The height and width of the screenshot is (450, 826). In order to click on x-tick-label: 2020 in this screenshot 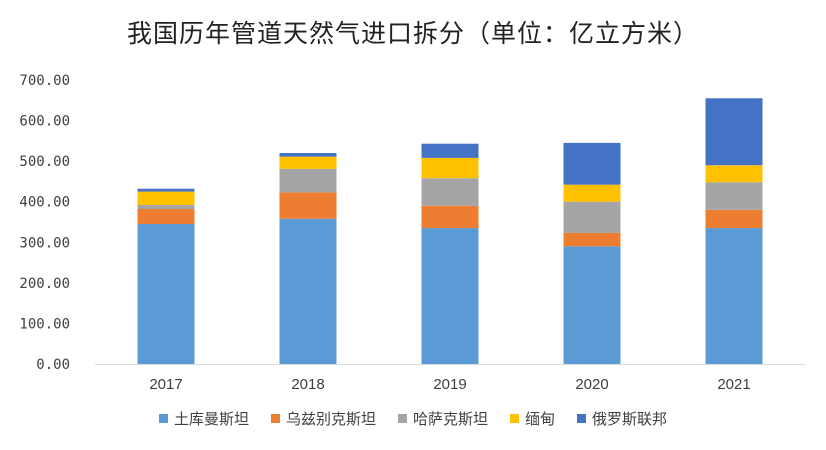, I will do `click(591, 384)`.